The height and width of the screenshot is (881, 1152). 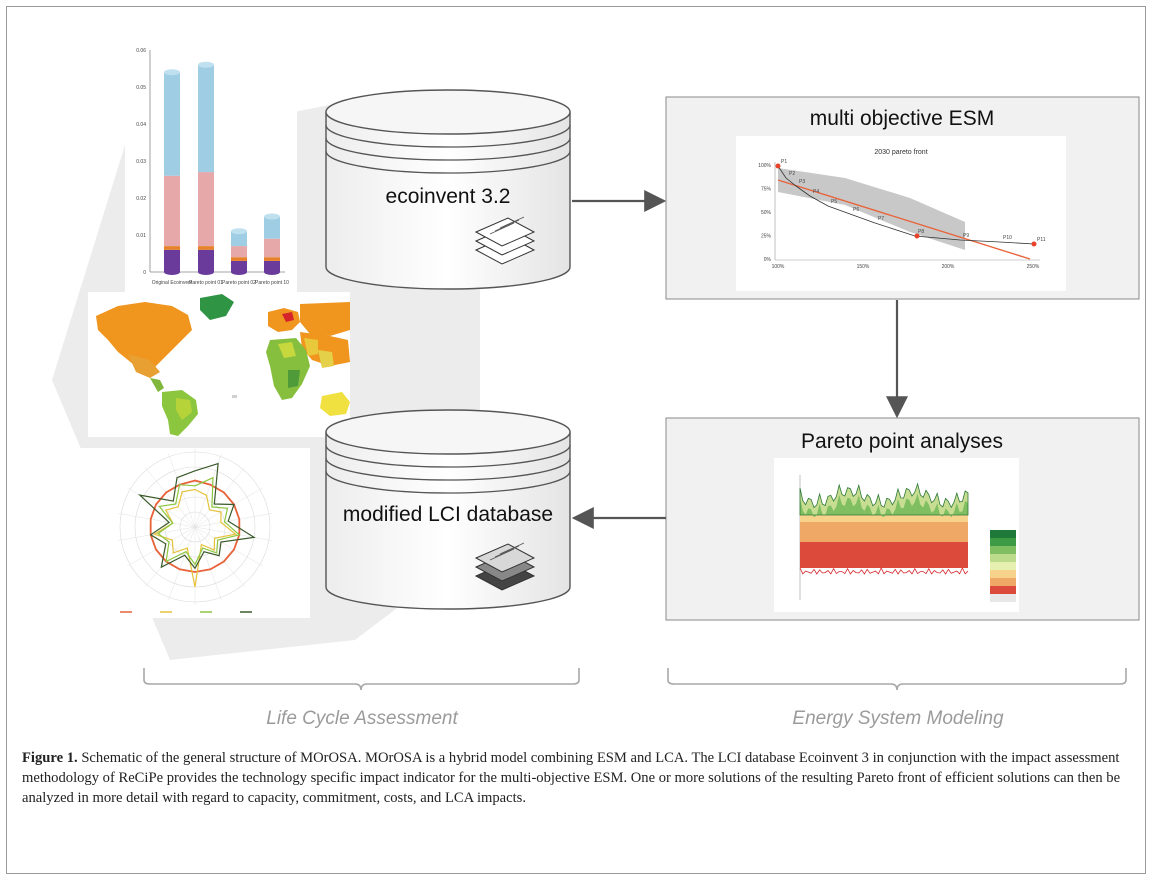 I want to click on pareto-x-tick: 150%, so click(x=863, y=267).